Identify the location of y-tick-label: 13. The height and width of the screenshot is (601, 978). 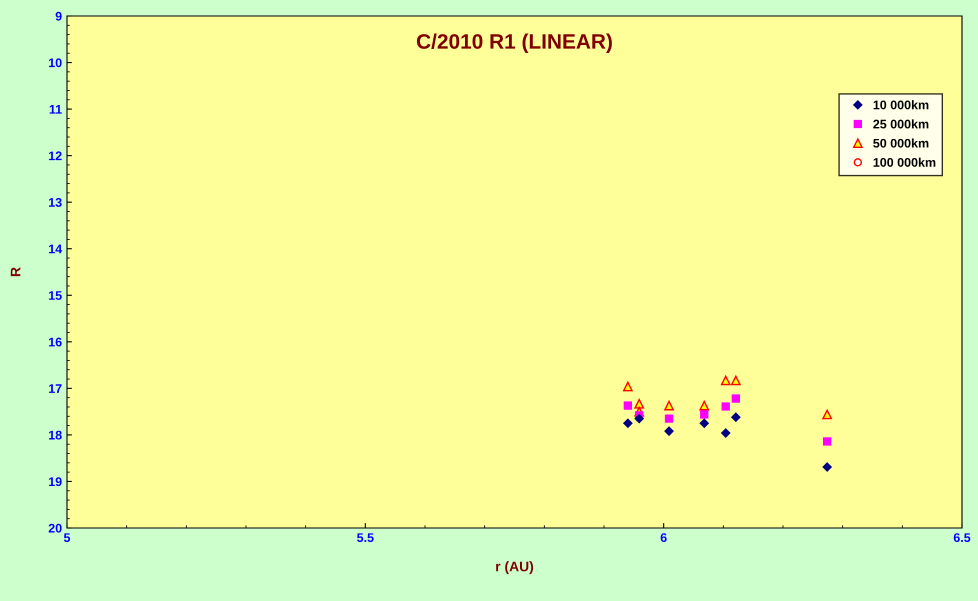
(55, 202).